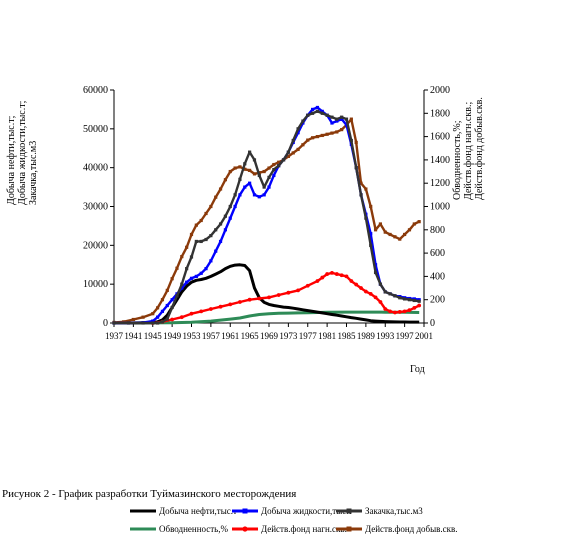 The width and height of the screenshot is (570, 543). I want to click on right-tick-label: 1200, so click(440, 183).